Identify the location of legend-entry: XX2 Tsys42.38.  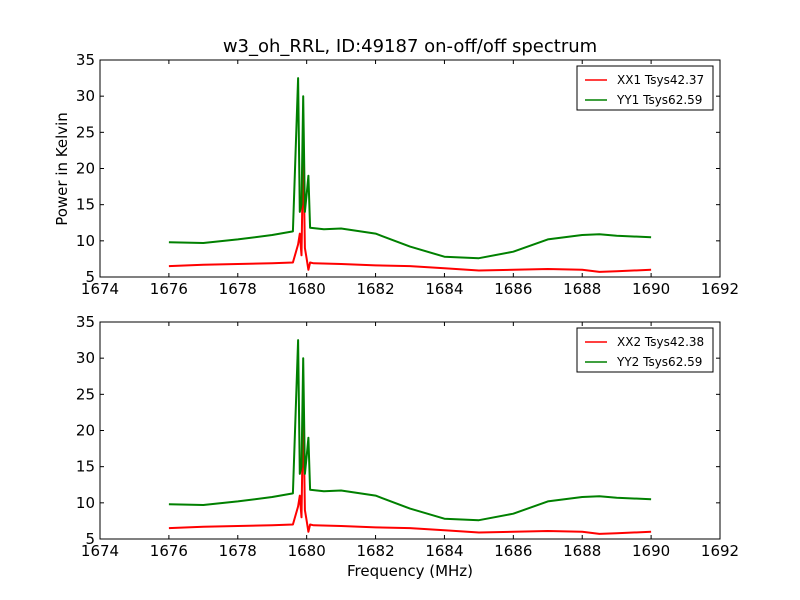
(660, 342).